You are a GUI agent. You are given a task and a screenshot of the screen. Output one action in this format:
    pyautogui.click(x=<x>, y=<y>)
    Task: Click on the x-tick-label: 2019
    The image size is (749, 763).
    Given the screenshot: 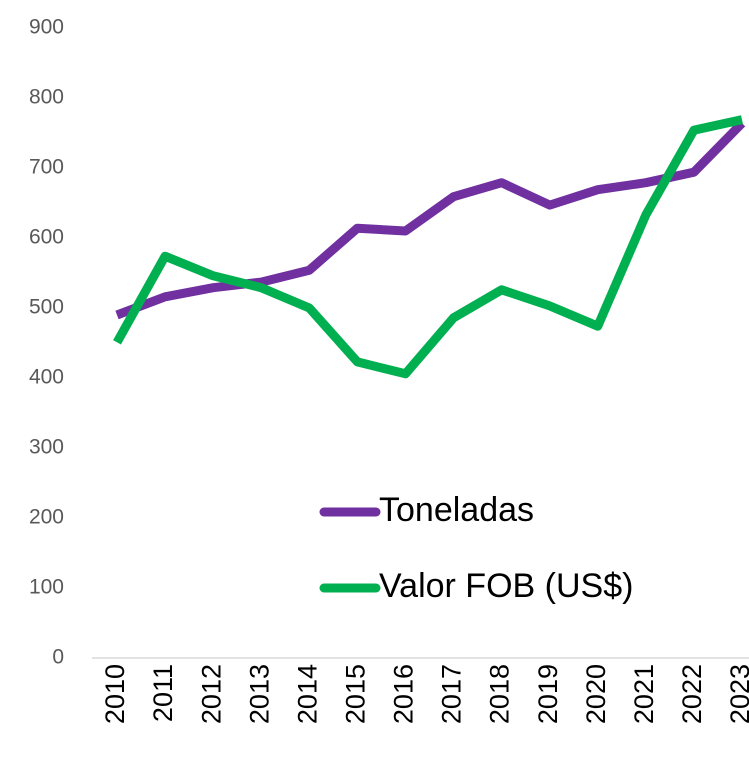 What is the action you would take?
    pyautogui.click(x=548, y=694)
    